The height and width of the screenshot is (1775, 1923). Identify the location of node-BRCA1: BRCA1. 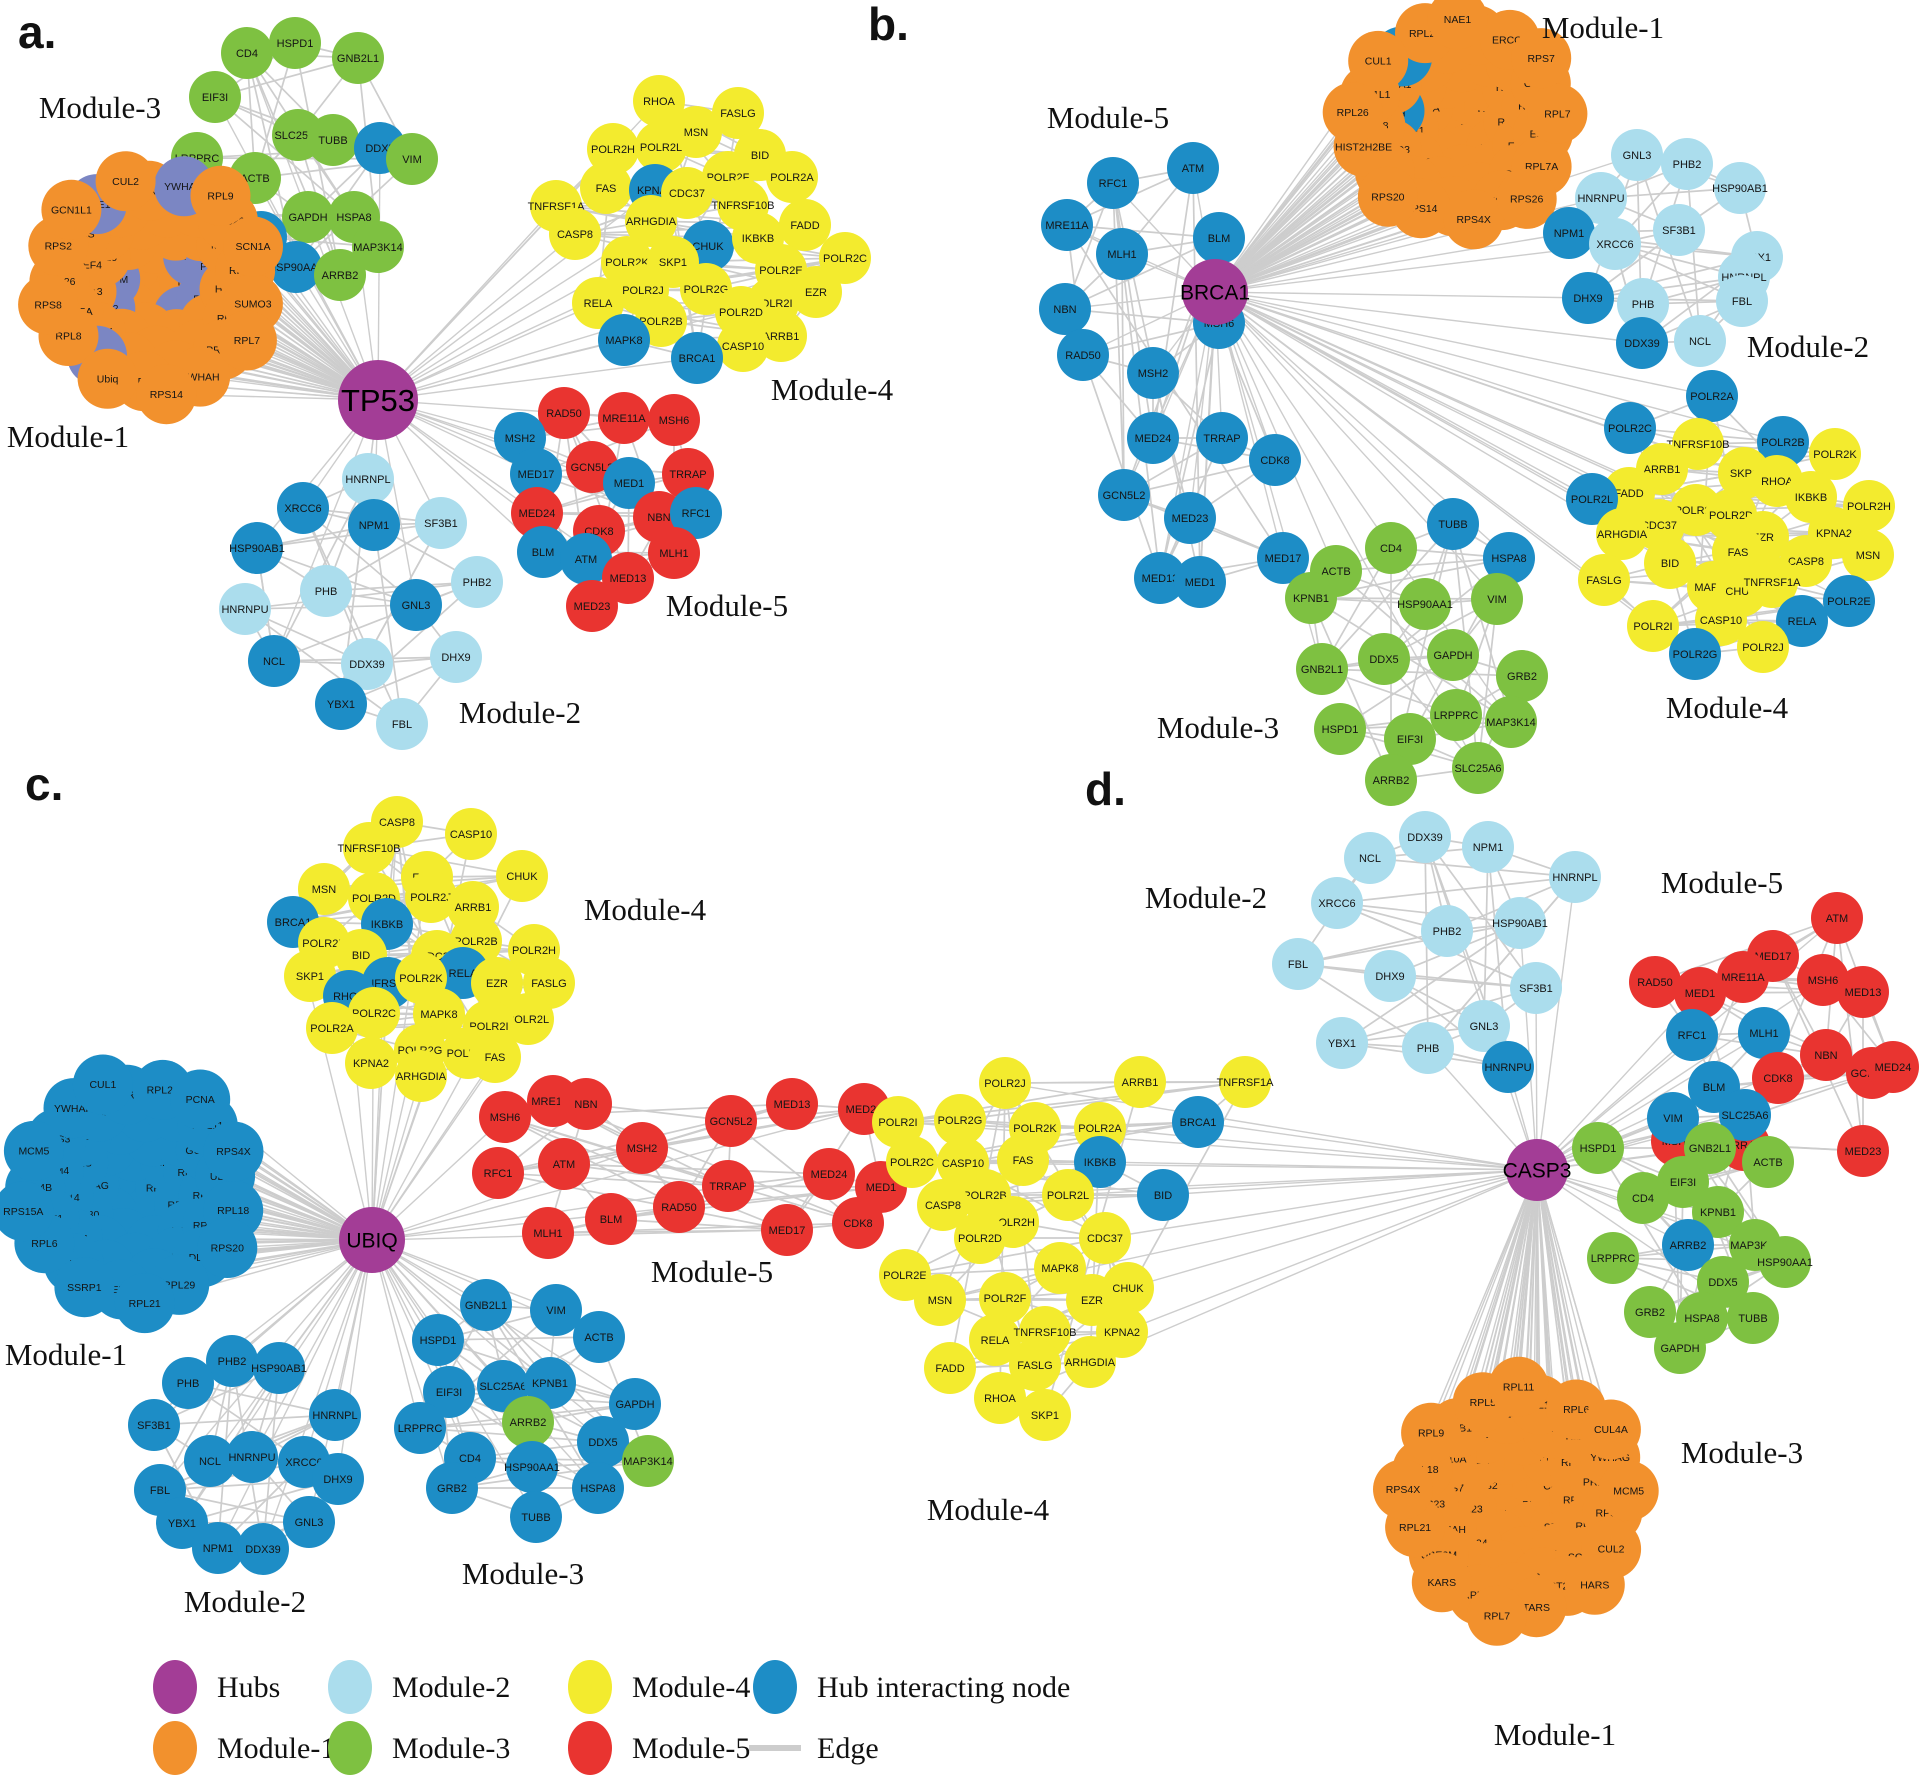
(697, 358).